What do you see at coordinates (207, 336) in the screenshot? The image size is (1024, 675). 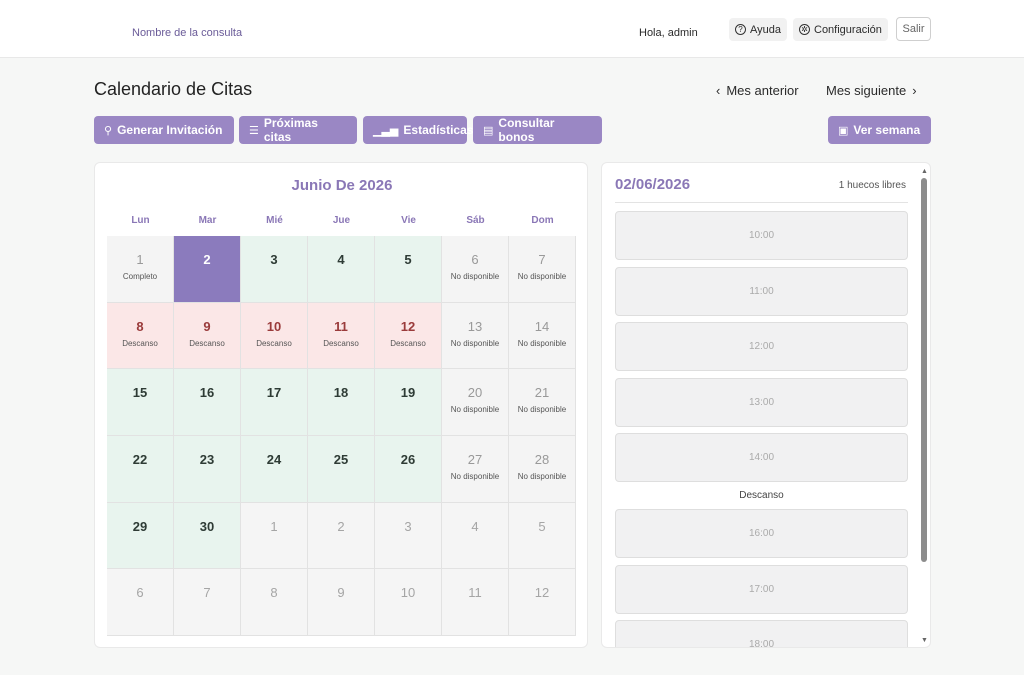 I see `calendar-day: 9 Descanso` at bounding box center [207, 336].